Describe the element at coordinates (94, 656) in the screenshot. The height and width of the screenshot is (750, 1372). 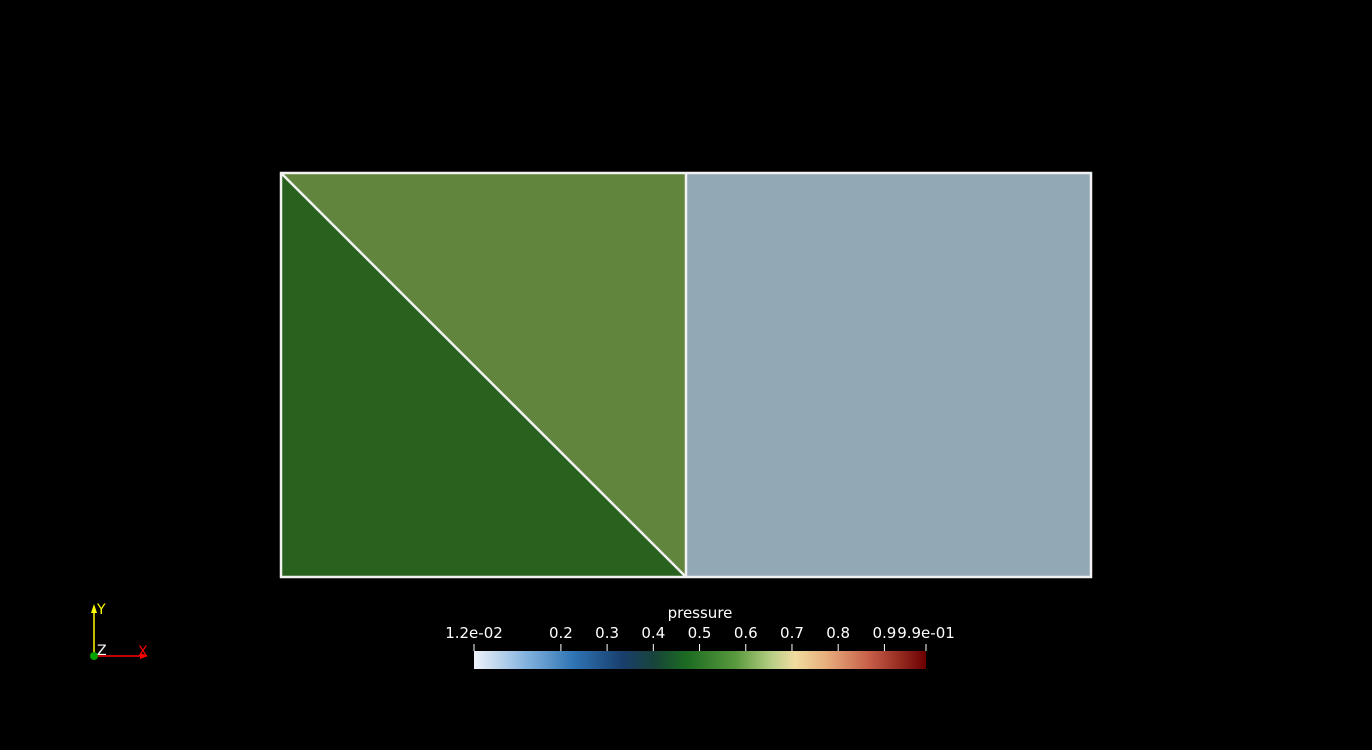
I see `z-axis-dot` at that location.